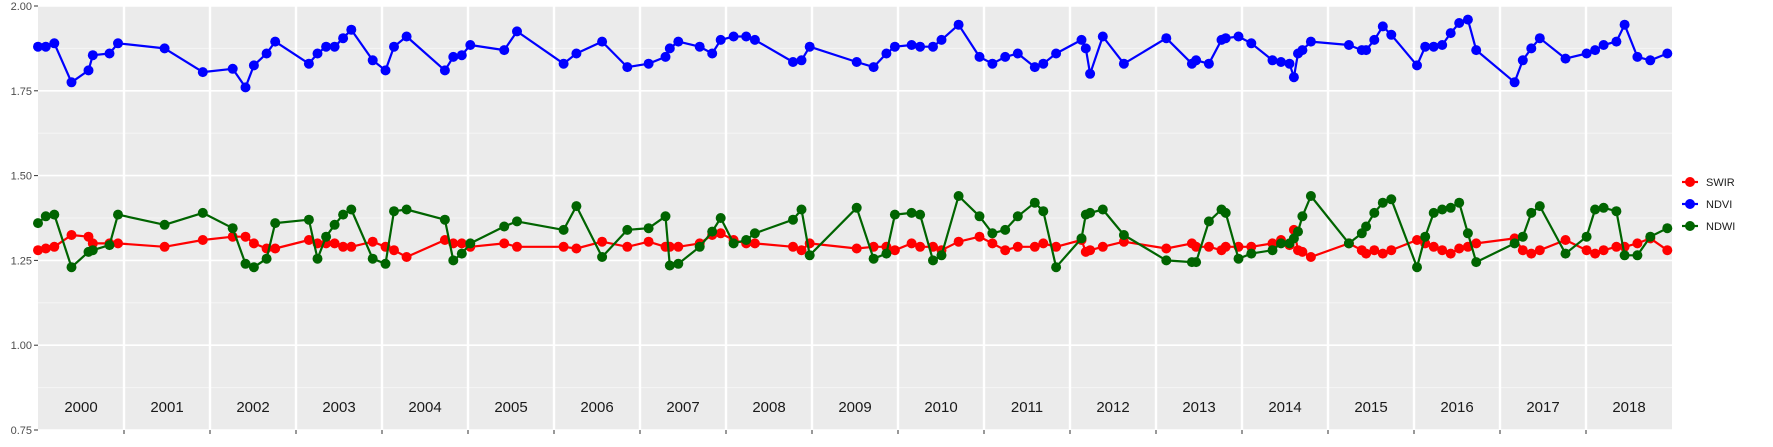  What do you see at coordinates (1690, 204) in the screenshot?
I see `legend-key-ndvi` at bounding box center [1690, 204].